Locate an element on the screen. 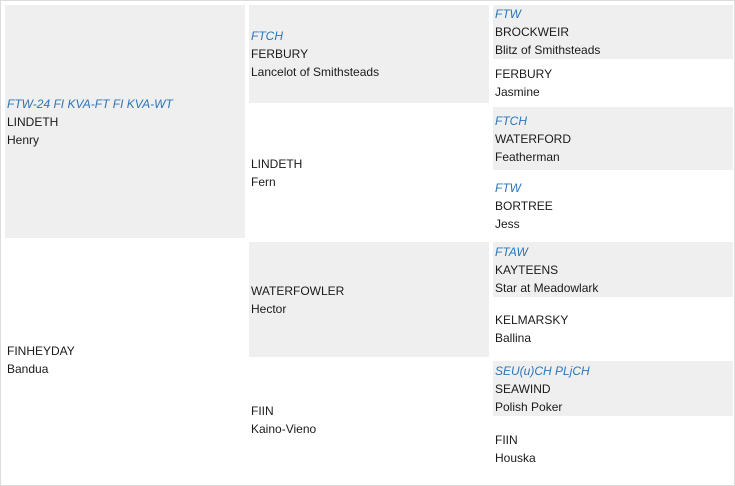  dog-kennel: KAYTEENS is located at coordinates (527, 269).